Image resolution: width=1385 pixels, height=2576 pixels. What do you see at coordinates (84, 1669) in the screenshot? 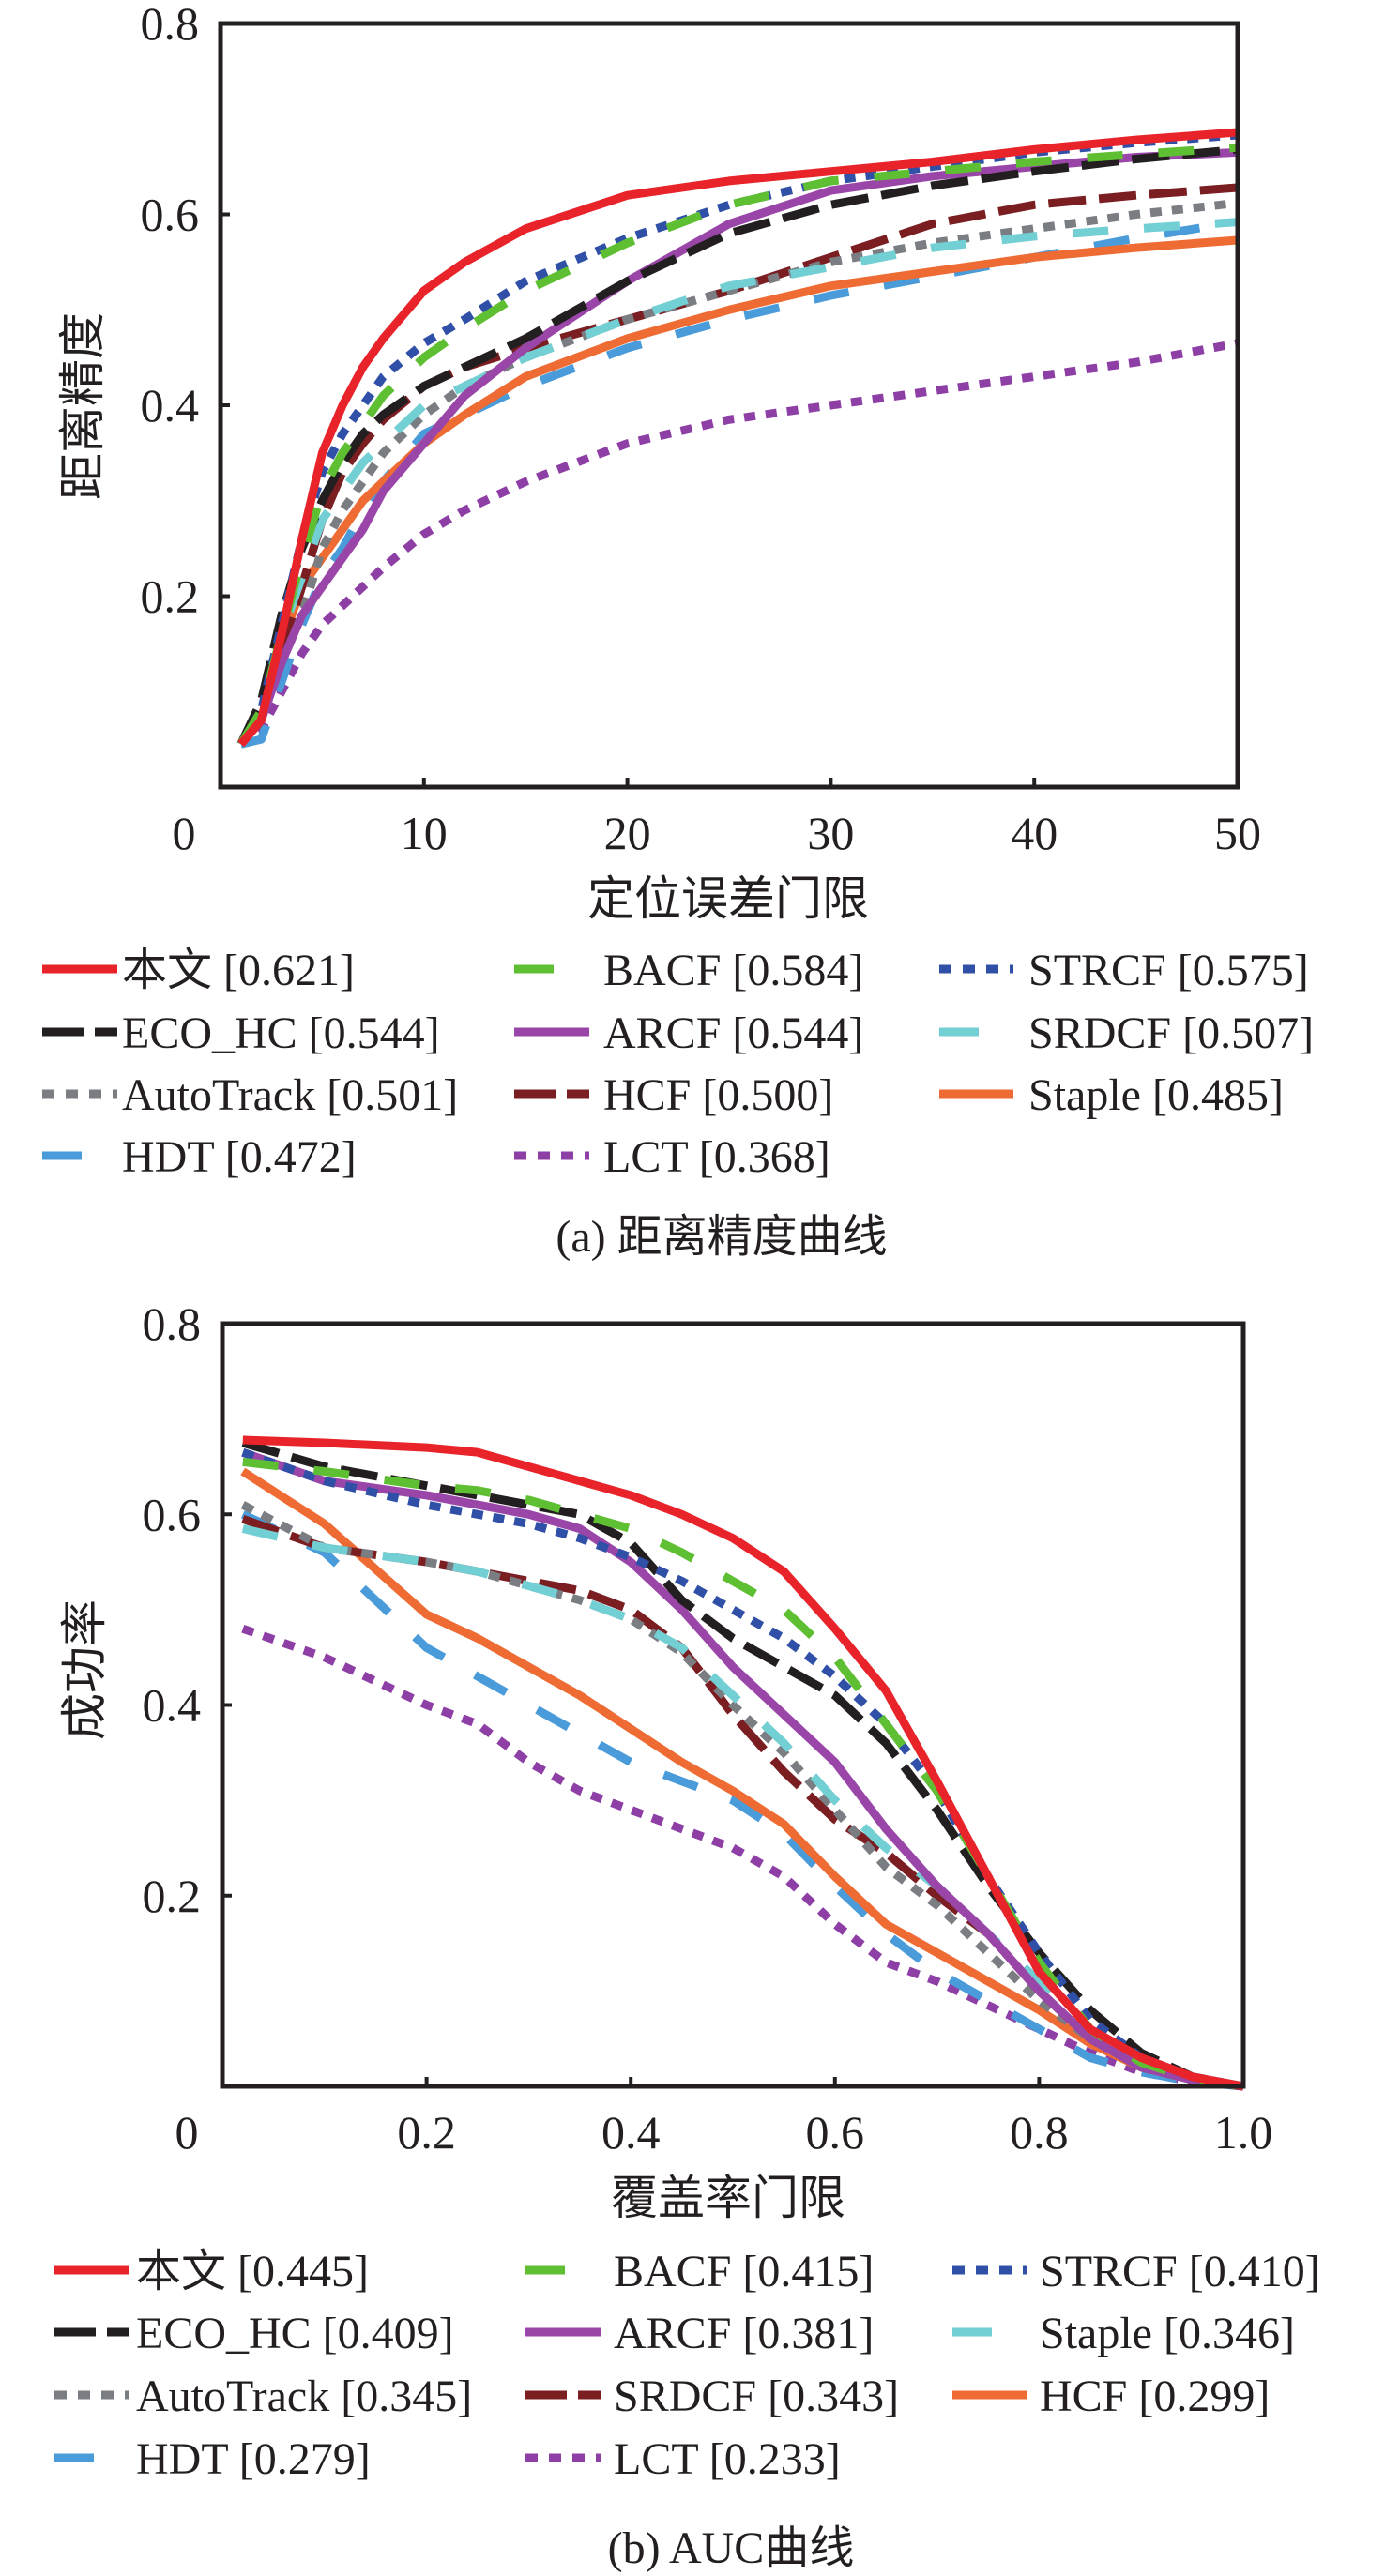
I see `y-axis-title: 成功率` at bounding box center [84, 1669].